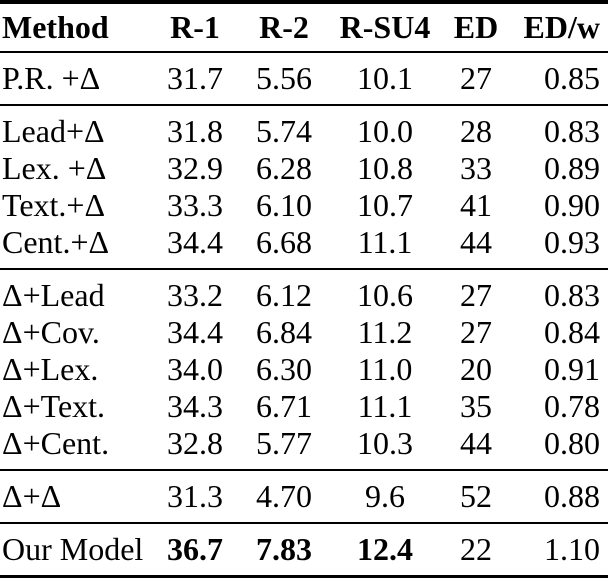 The image size is (608, 584). I want to click on value-cell: 10.7, so click(385, 205).